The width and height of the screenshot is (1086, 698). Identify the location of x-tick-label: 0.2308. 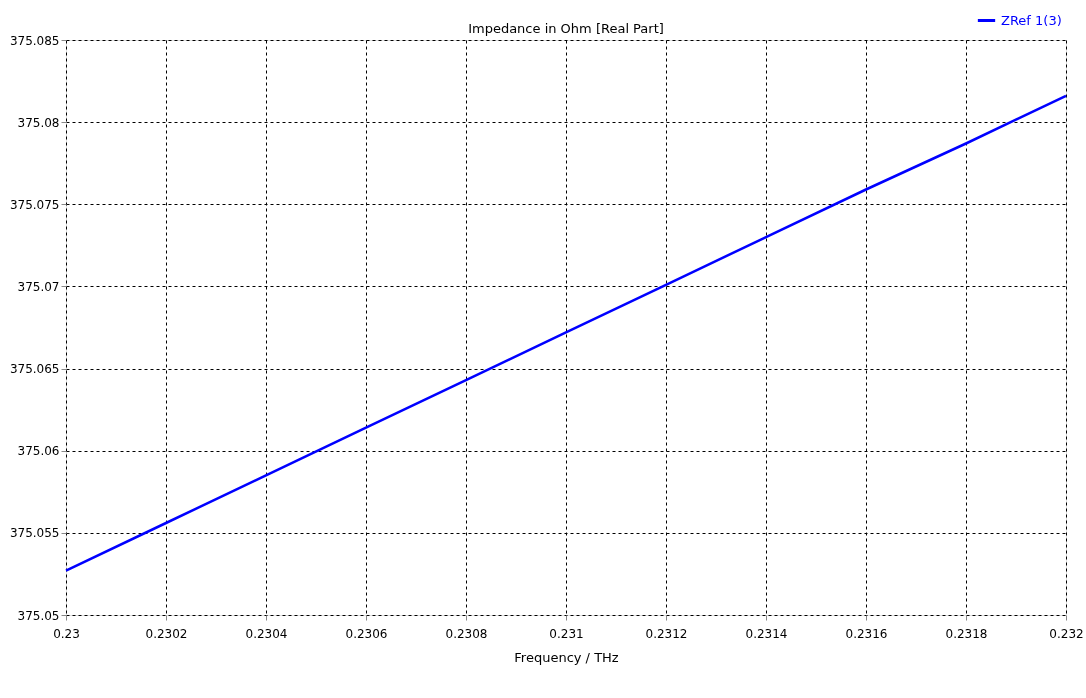
(466, 633).